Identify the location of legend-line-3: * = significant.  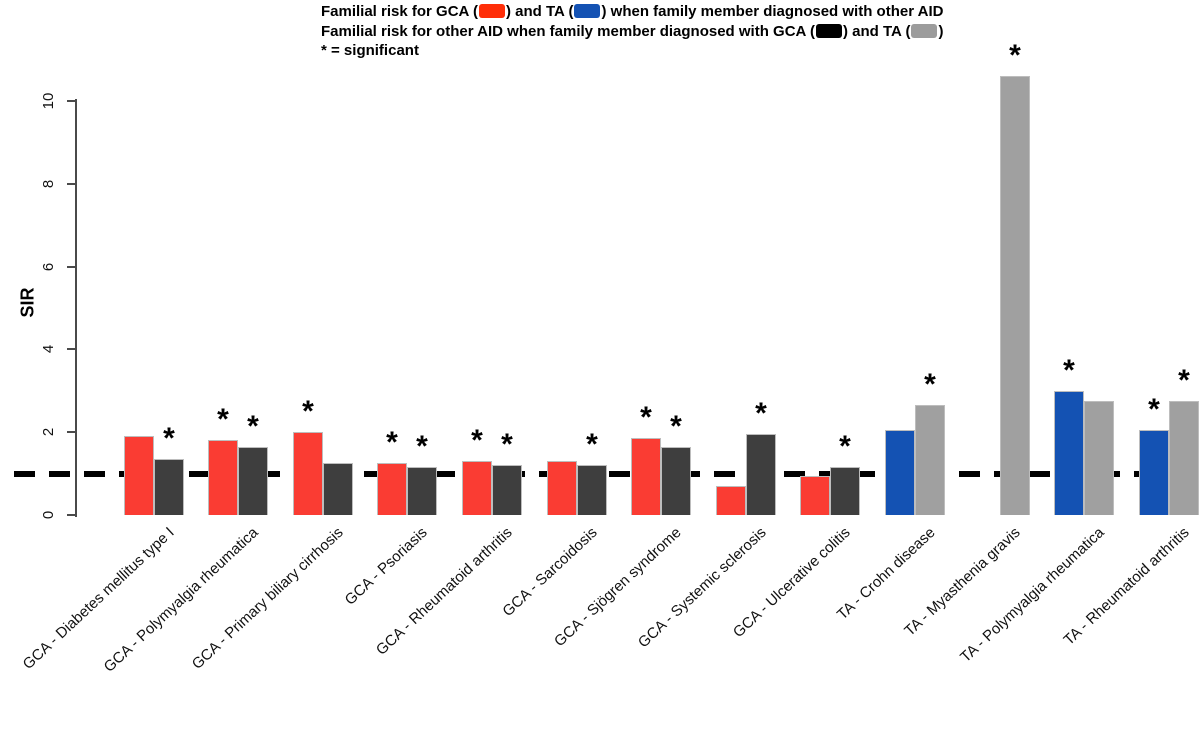
(370, 50).